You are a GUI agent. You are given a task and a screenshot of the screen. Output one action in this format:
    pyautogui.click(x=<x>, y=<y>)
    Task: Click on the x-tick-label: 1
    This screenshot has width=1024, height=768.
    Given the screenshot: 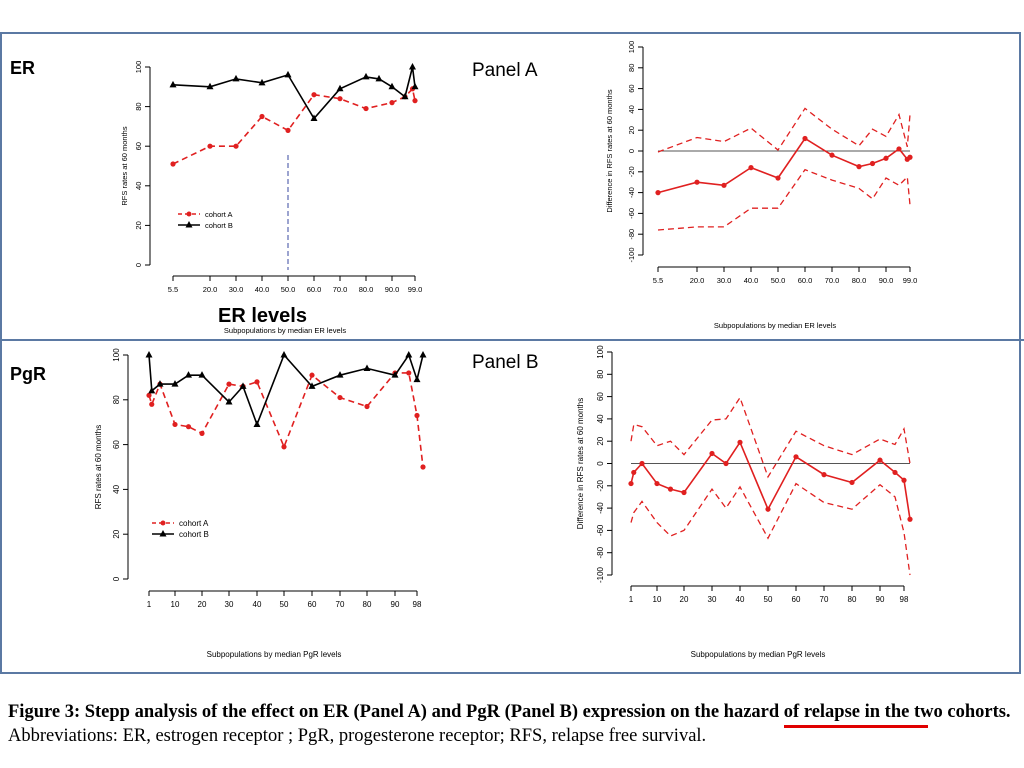 What is the action you would take?
    pyautogui.click(x=631, y=599)
    